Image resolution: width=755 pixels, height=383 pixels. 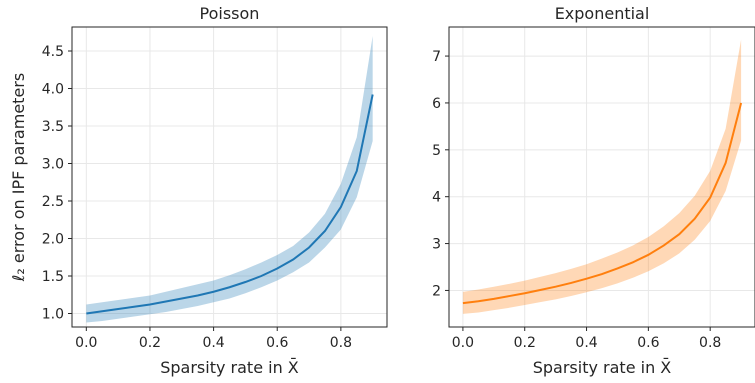 What do you see at coordinates (436, 151) in the screenshot?
I see `exponential-y-tick-label: 5` at bounding box center [436, 151].